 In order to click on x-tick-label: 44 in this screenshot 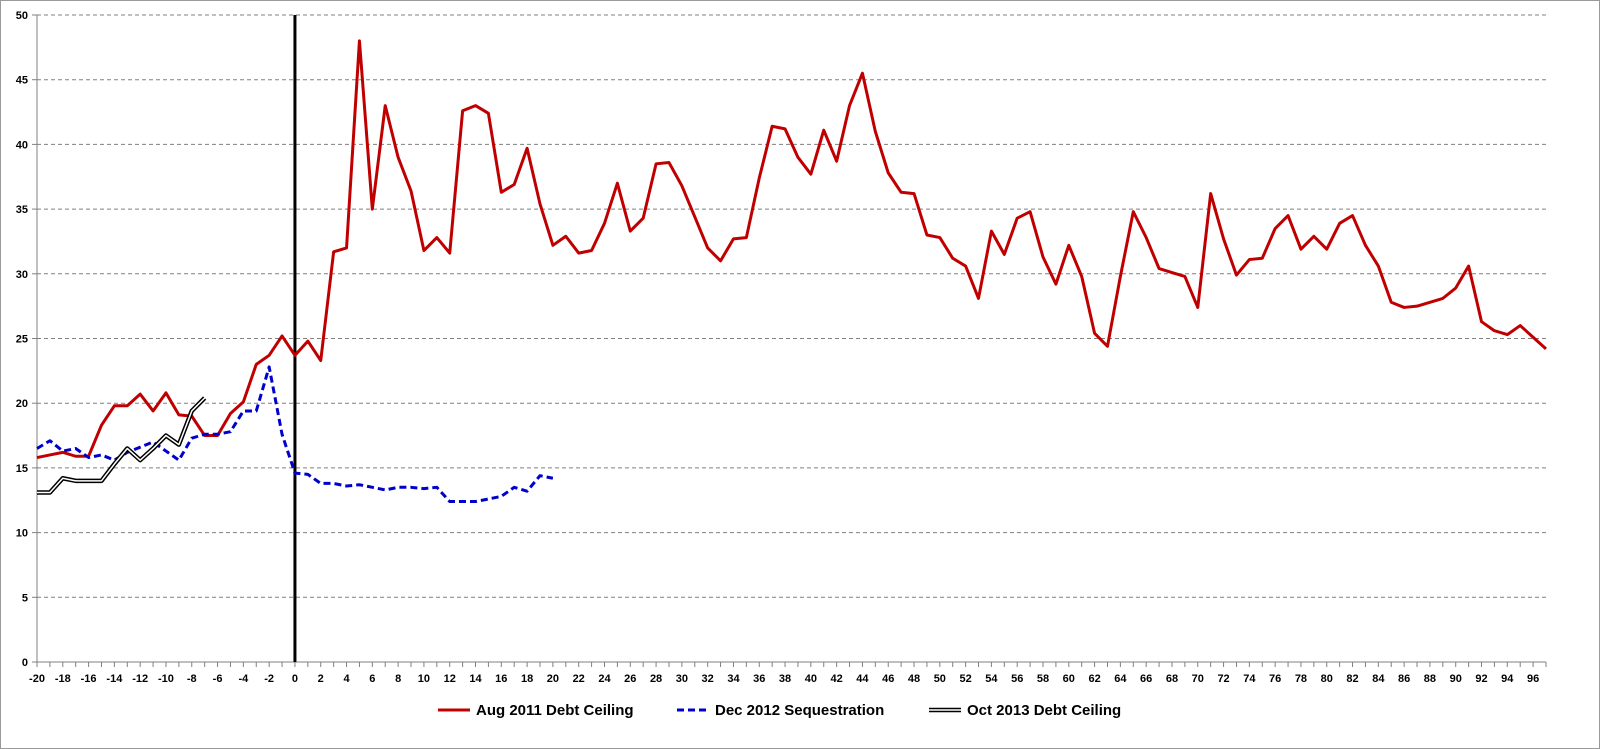, I will do `click(862, 679)`.